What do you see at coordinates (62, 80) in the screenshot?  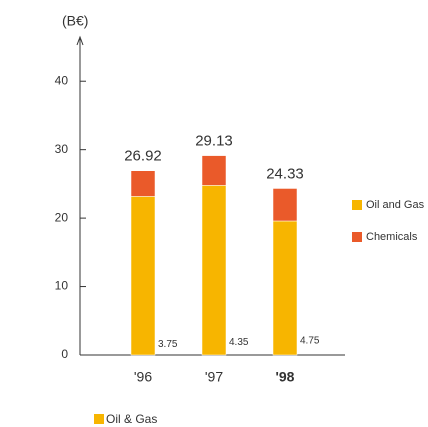 I see `y-tick-label: 40` at bounding box center [62, 80].